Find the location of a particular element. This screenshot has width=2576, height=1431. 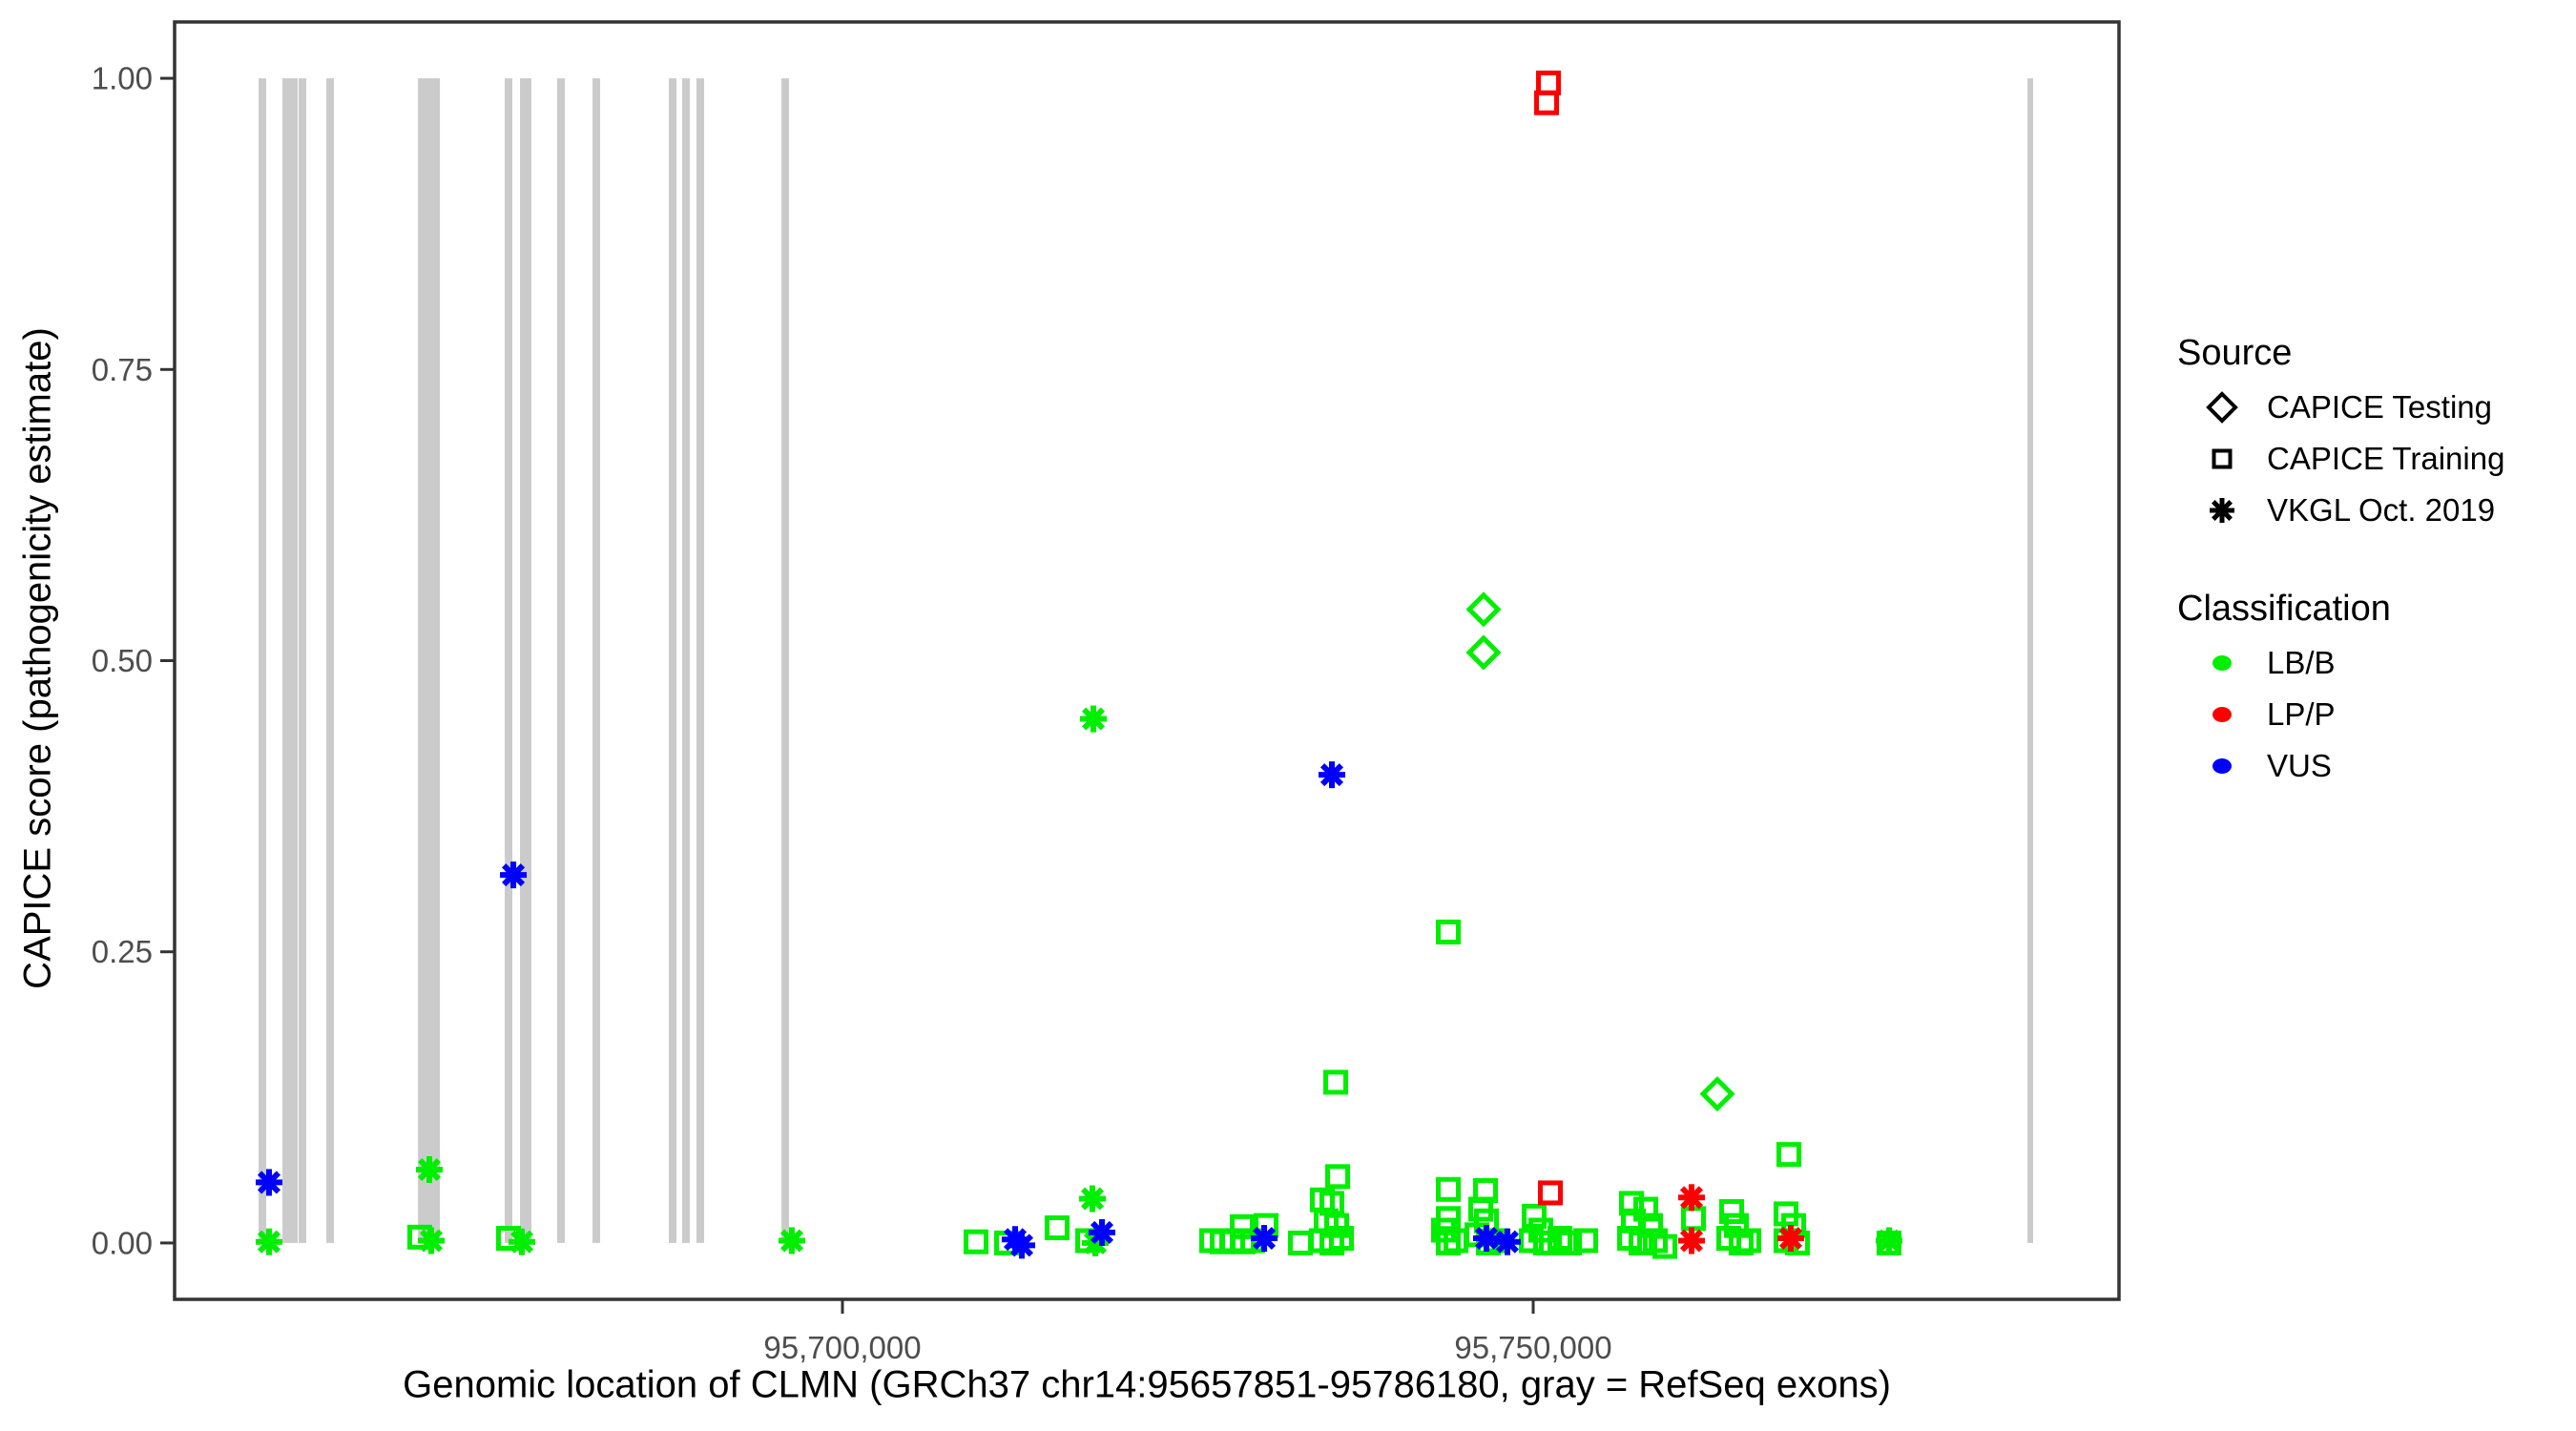

legend-item-label: VKGL Oct. 2019 is located at coordinates (2381, 510).